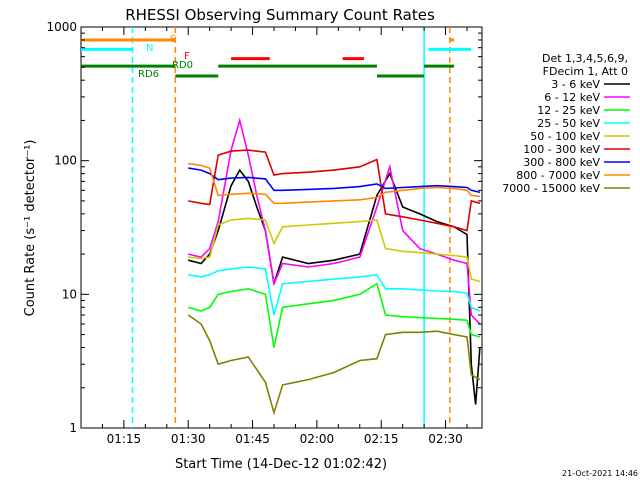  I want to click on legend-label: 3 - 6 keV, so click(575, 84).